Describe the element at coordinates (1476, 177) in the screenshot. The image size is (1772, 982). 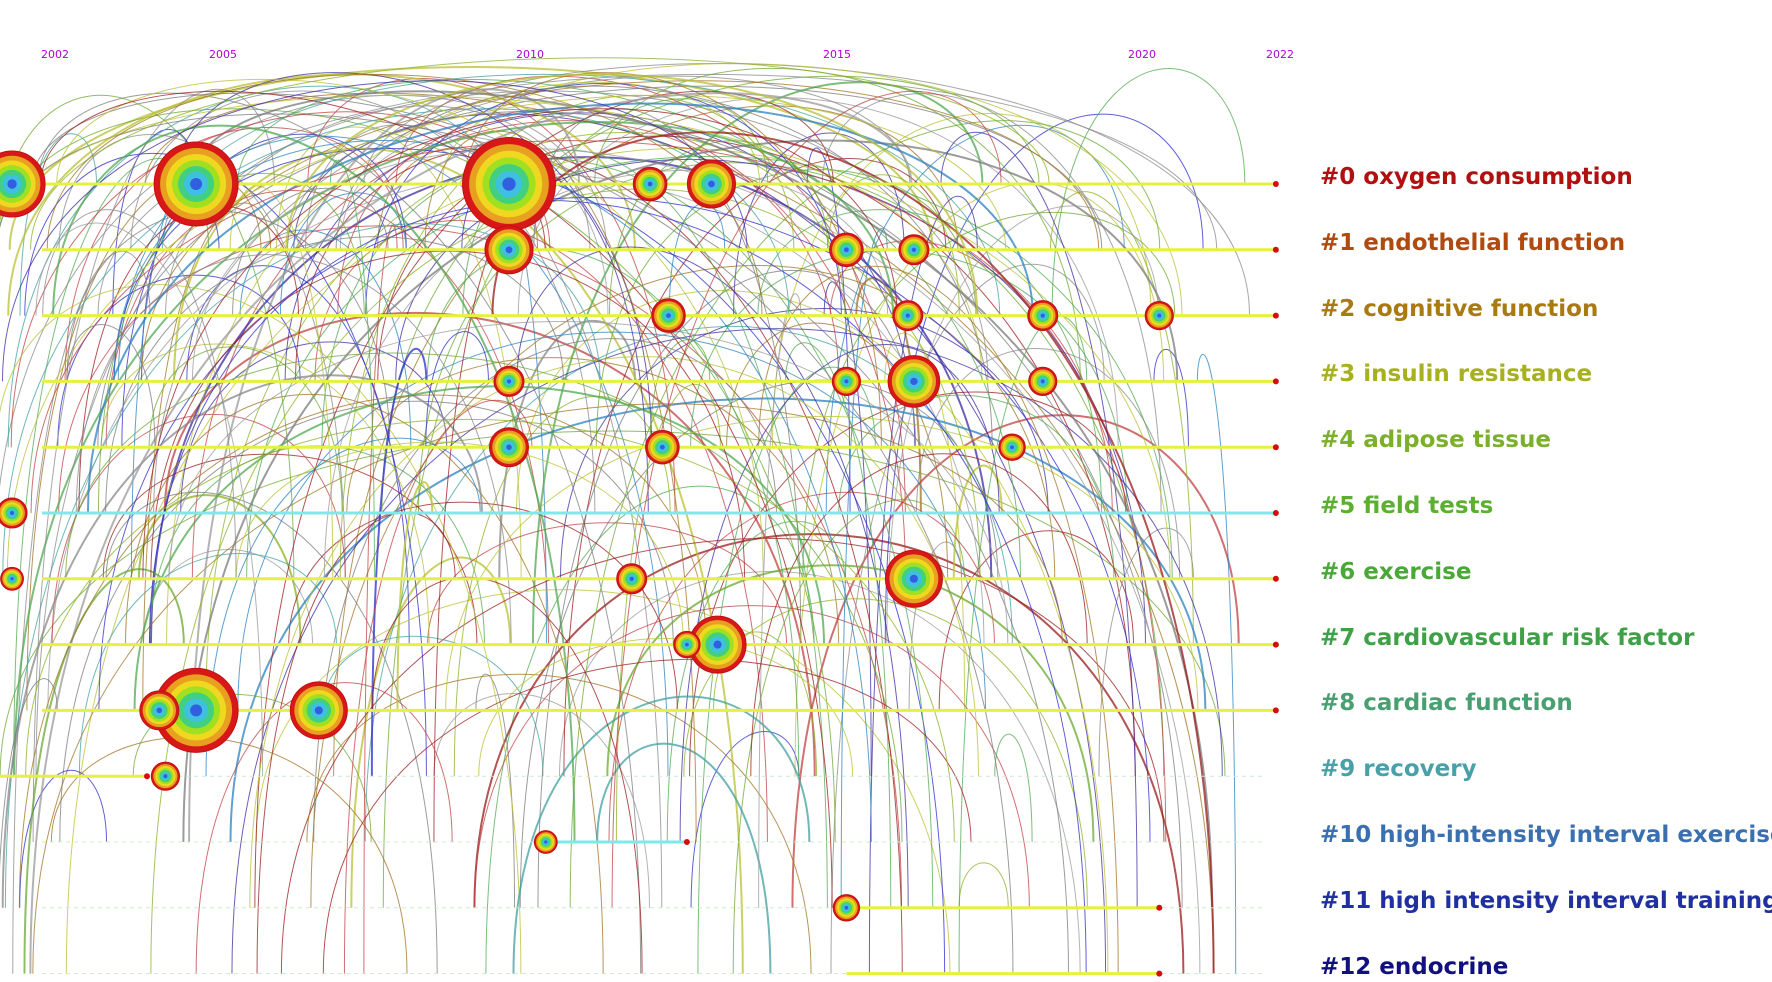
I see `cluster-label-0: #0 oxygen consumption` at that location.